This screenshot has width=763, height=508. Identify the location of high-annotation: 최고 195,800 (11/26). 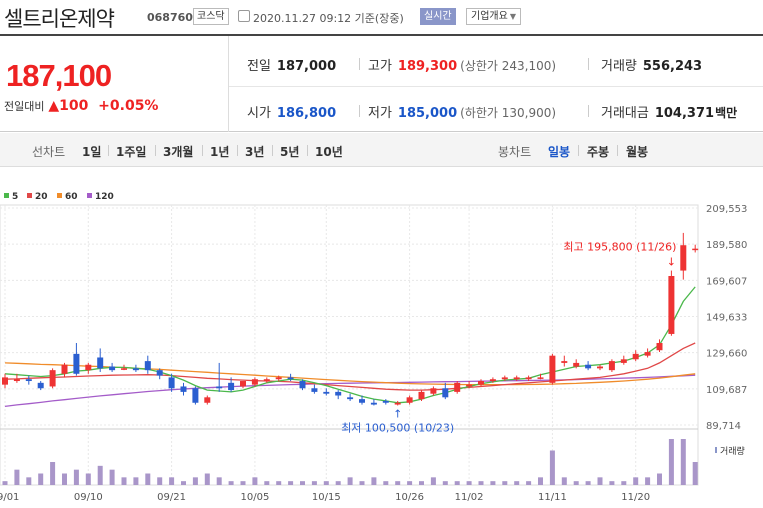
(619, 247).